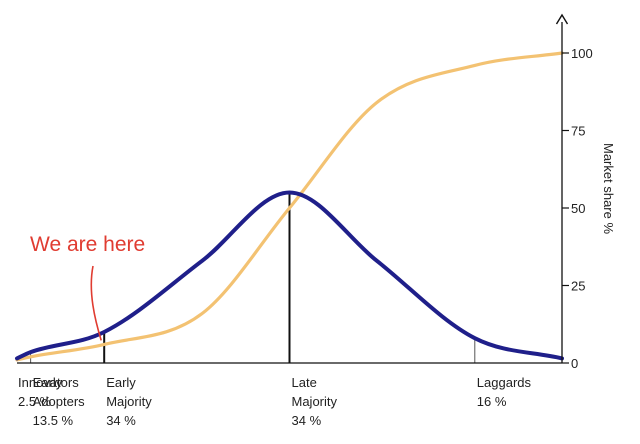 This screenshot has width=640, height=444. I want to click on y-tick-label: 50, so click(578, 208).